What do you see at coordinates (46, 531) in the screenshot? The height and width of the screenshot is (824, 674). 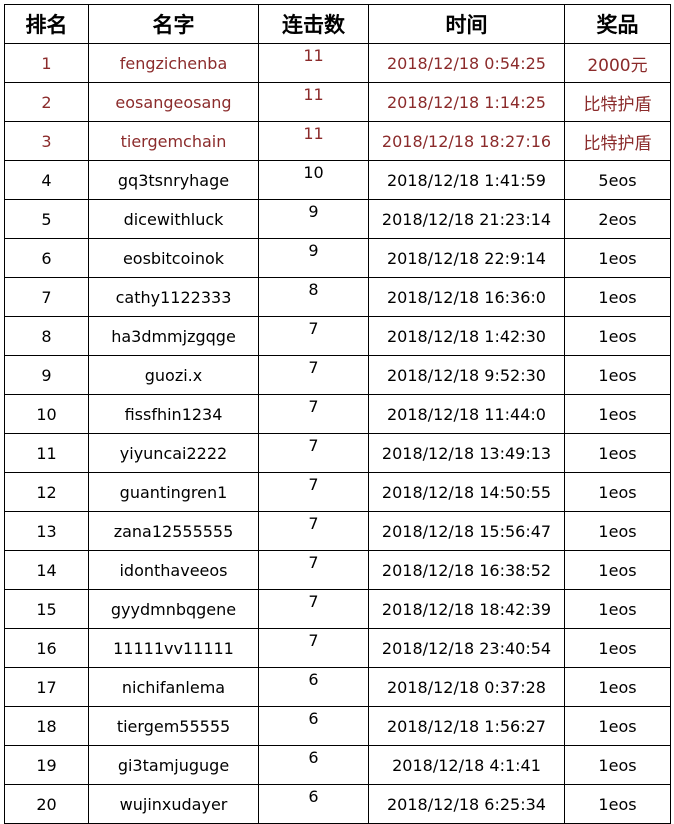 I see `rank-cell: 13` at bounding box center [46, 531].